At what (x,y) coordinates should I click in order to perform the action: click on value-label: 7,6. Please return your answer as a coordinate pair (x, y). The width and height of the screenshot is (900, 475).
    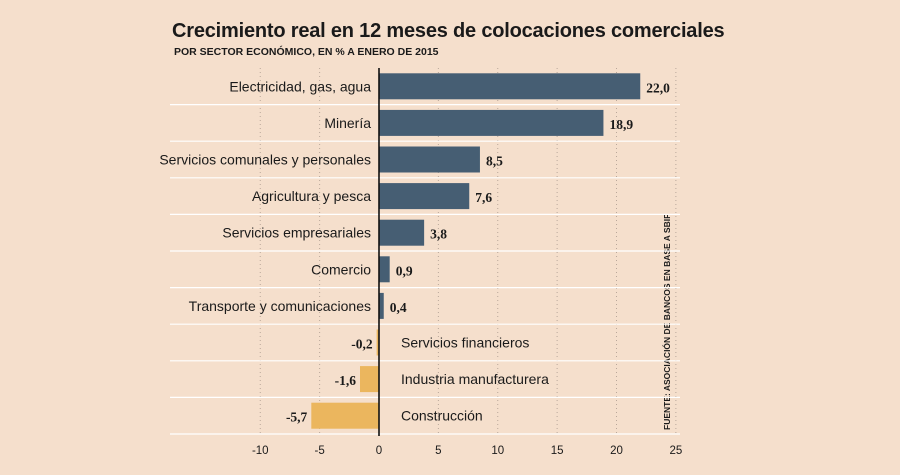
    Looking at the image, I should click on (483, 197).